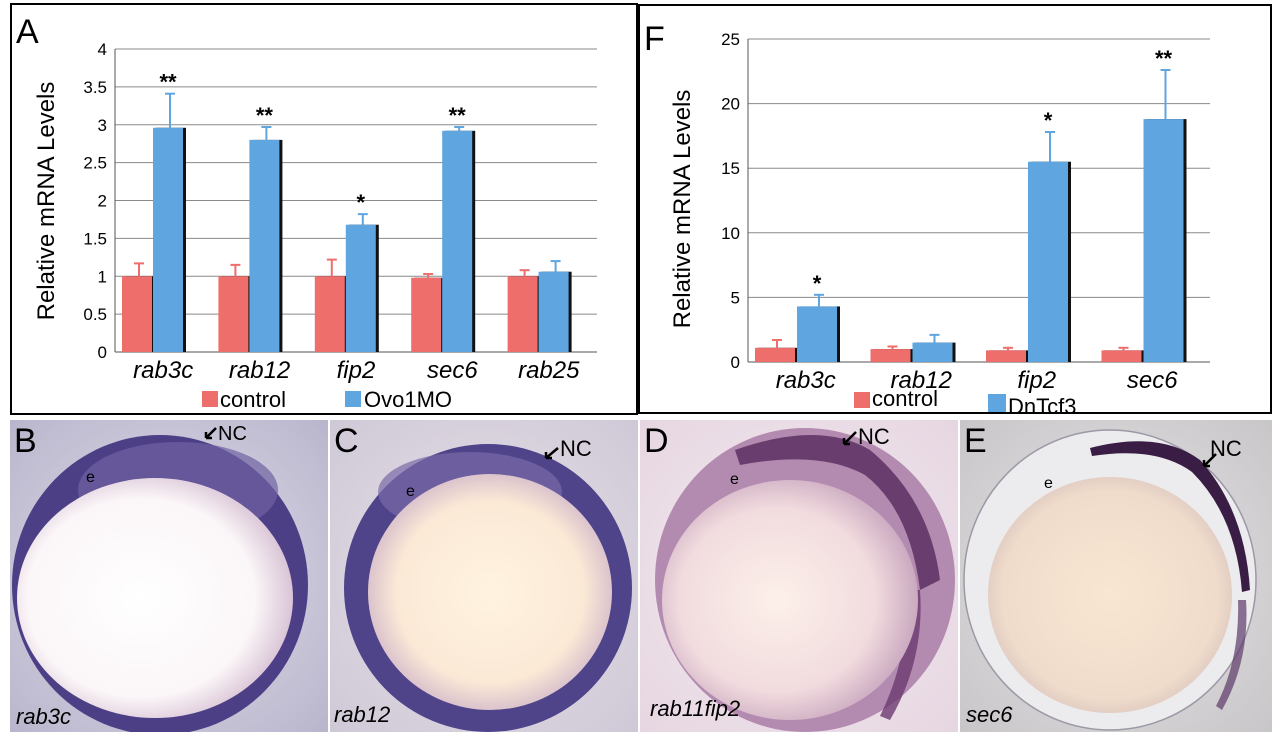  Describe the element at coordinates (25, 441) in the screenshot. I see `panel-letter: B` at that location.